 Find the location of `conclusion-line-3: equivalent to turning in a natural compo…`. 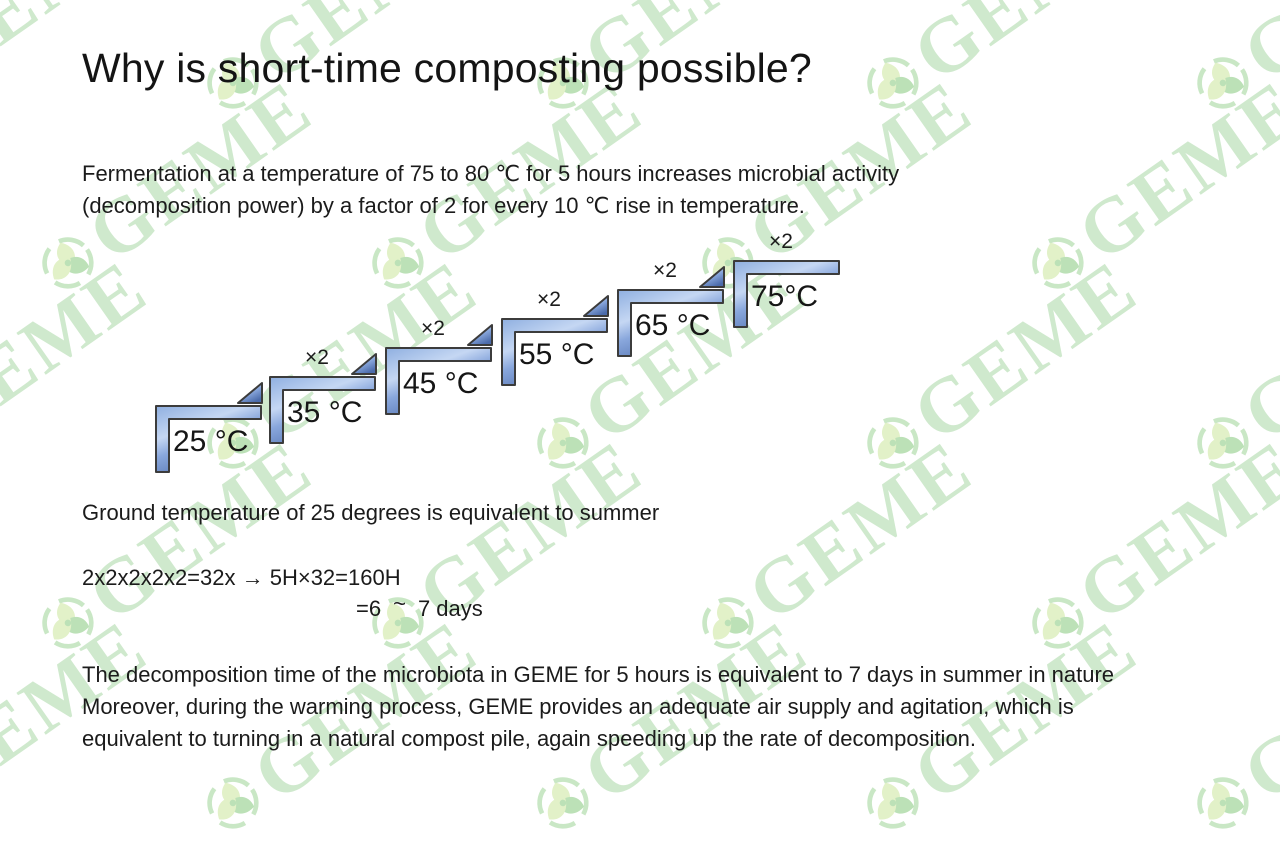

conclusion-line-3: equivalent to turning in a natural compo… is located at coordinates (529, 738).